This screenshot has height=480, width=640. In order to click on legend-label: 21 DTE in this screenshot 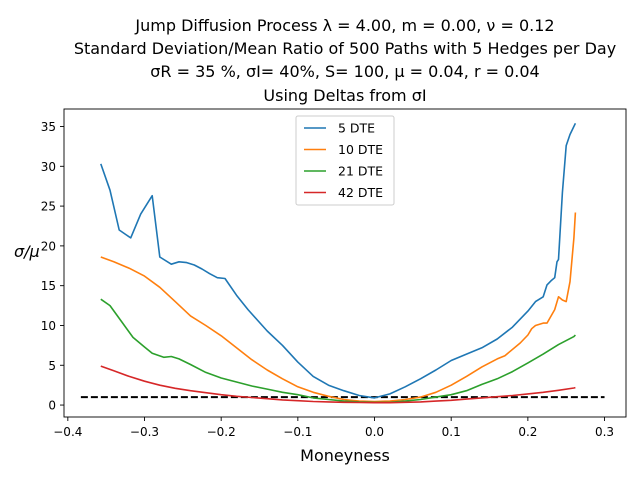, I will do `click(360, 171)`.